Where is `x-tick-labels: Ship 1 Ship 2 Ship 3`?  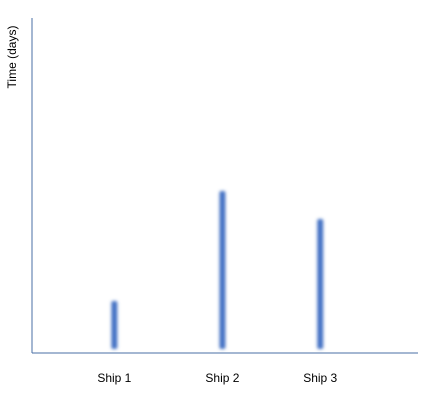 x-tick-labels: Ship 1 Ship 2 Ship 3 is located at coordinates (217, 378).